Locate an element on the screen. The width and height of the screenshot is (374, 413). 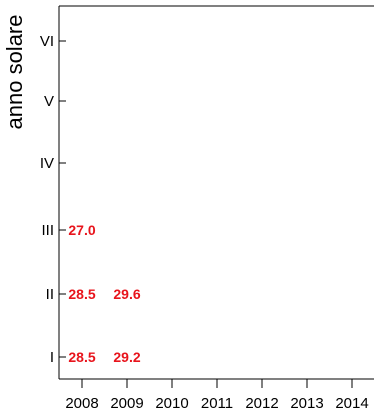
y-tick-label-III: III is located at coordinates (47, 230).